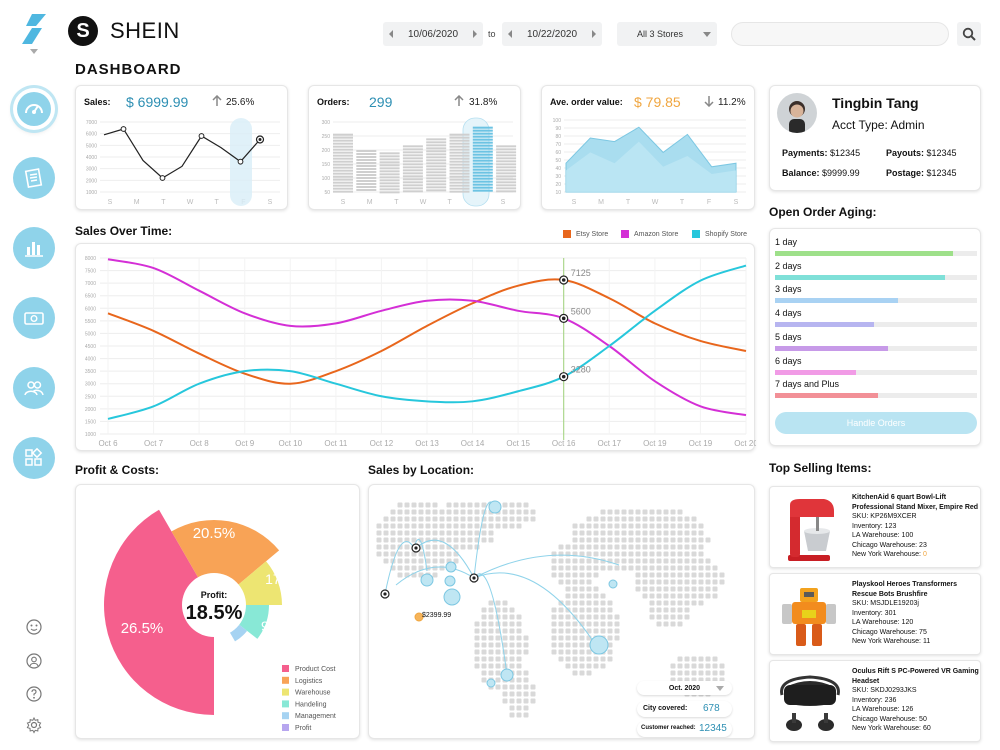 The height and width of the screenshot is (750, 1000). Describe the element at coordinates (34, 458) in the screenshot. I see `nav-apps` at that location.